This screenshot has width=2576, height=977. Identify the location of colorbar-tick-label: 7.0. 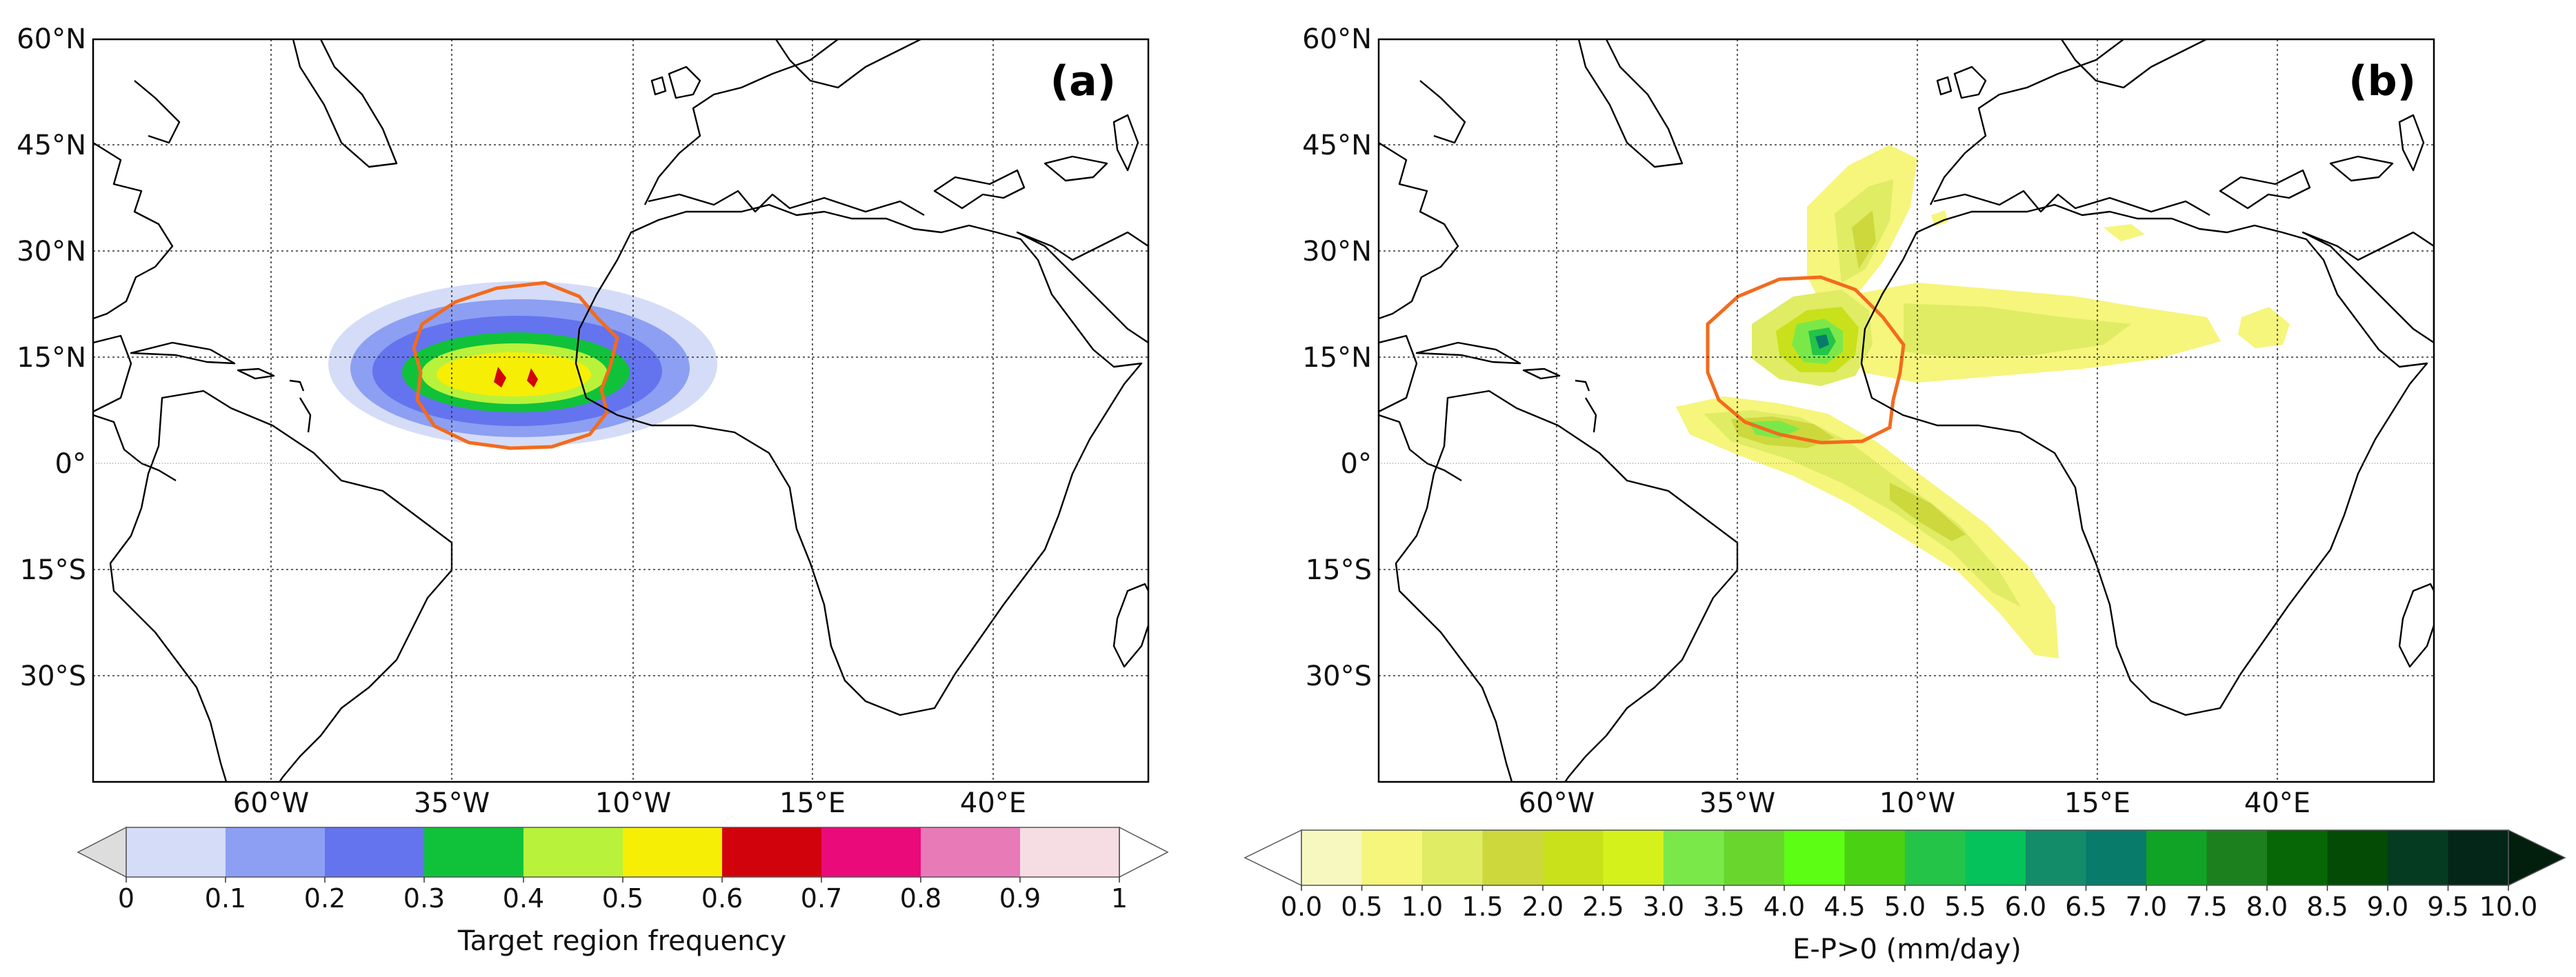
(2146, 907).